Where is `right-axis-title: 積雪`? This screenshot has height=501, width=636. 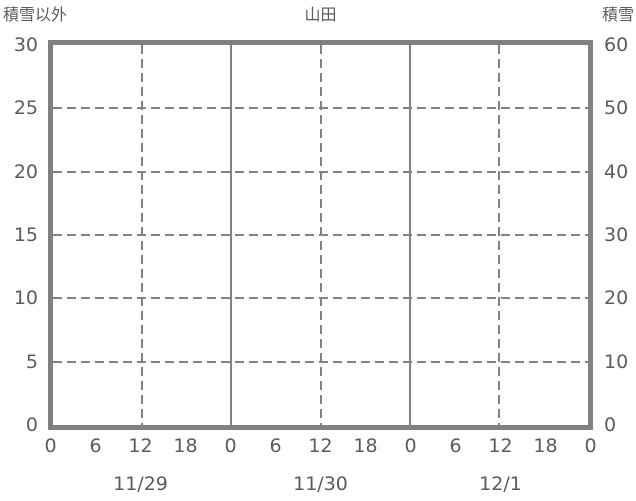
right-axis-title: 積雪 is located at coordinates (617, 14).